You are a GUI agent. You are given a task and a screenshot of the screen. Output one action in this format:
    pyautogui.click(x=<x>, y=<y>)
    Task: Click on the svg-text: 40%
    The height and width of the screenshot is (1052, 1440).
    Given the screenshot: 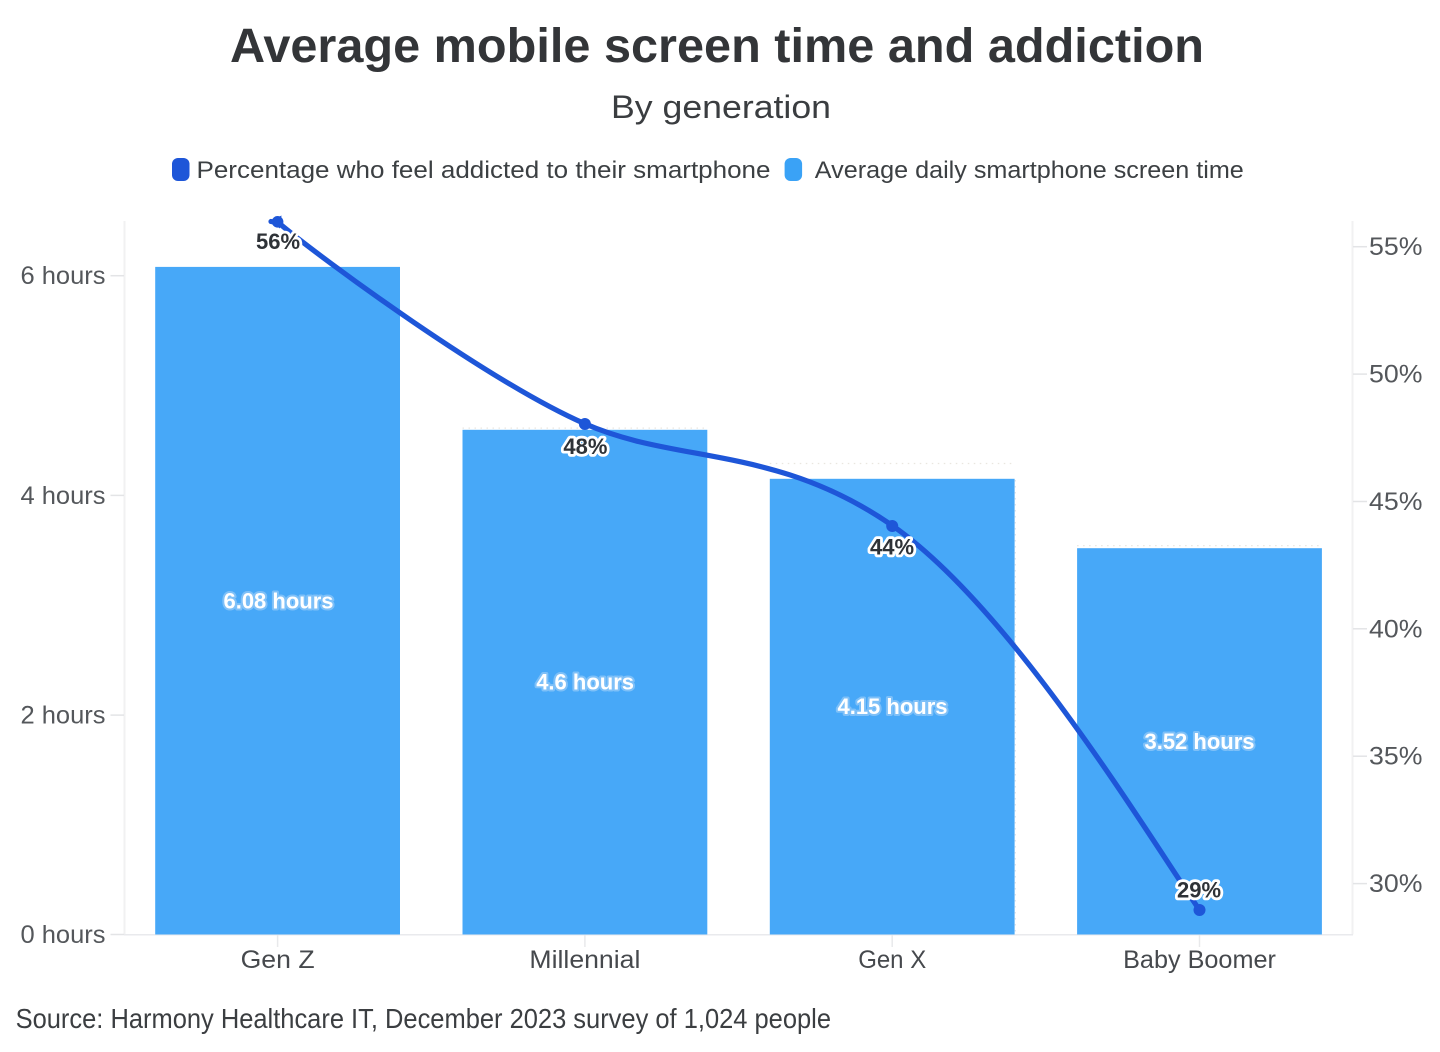 What is the action you would take?
    pyautogui.click(x=1396, y=629)
    